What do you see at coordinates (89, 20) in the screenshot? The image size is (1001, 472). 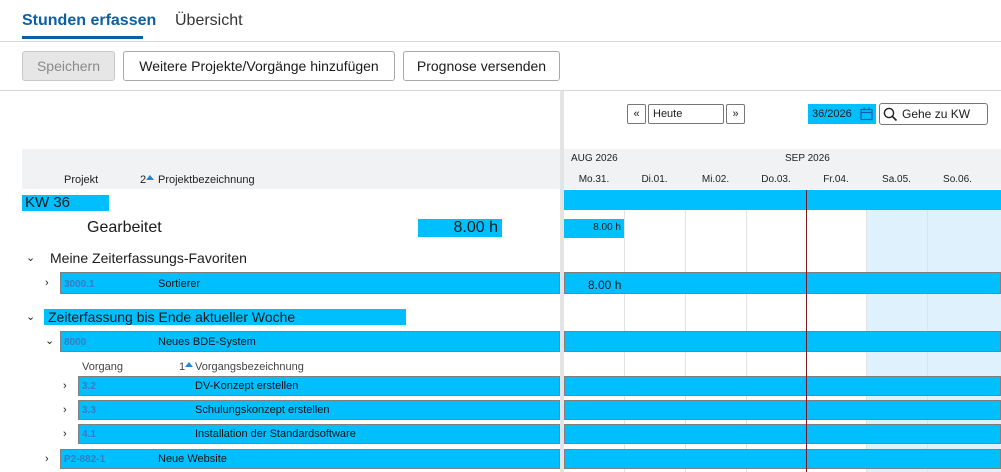 I see `tab-stunden-erfassen: Stunden erfassen` at bounding box center [89, 20].